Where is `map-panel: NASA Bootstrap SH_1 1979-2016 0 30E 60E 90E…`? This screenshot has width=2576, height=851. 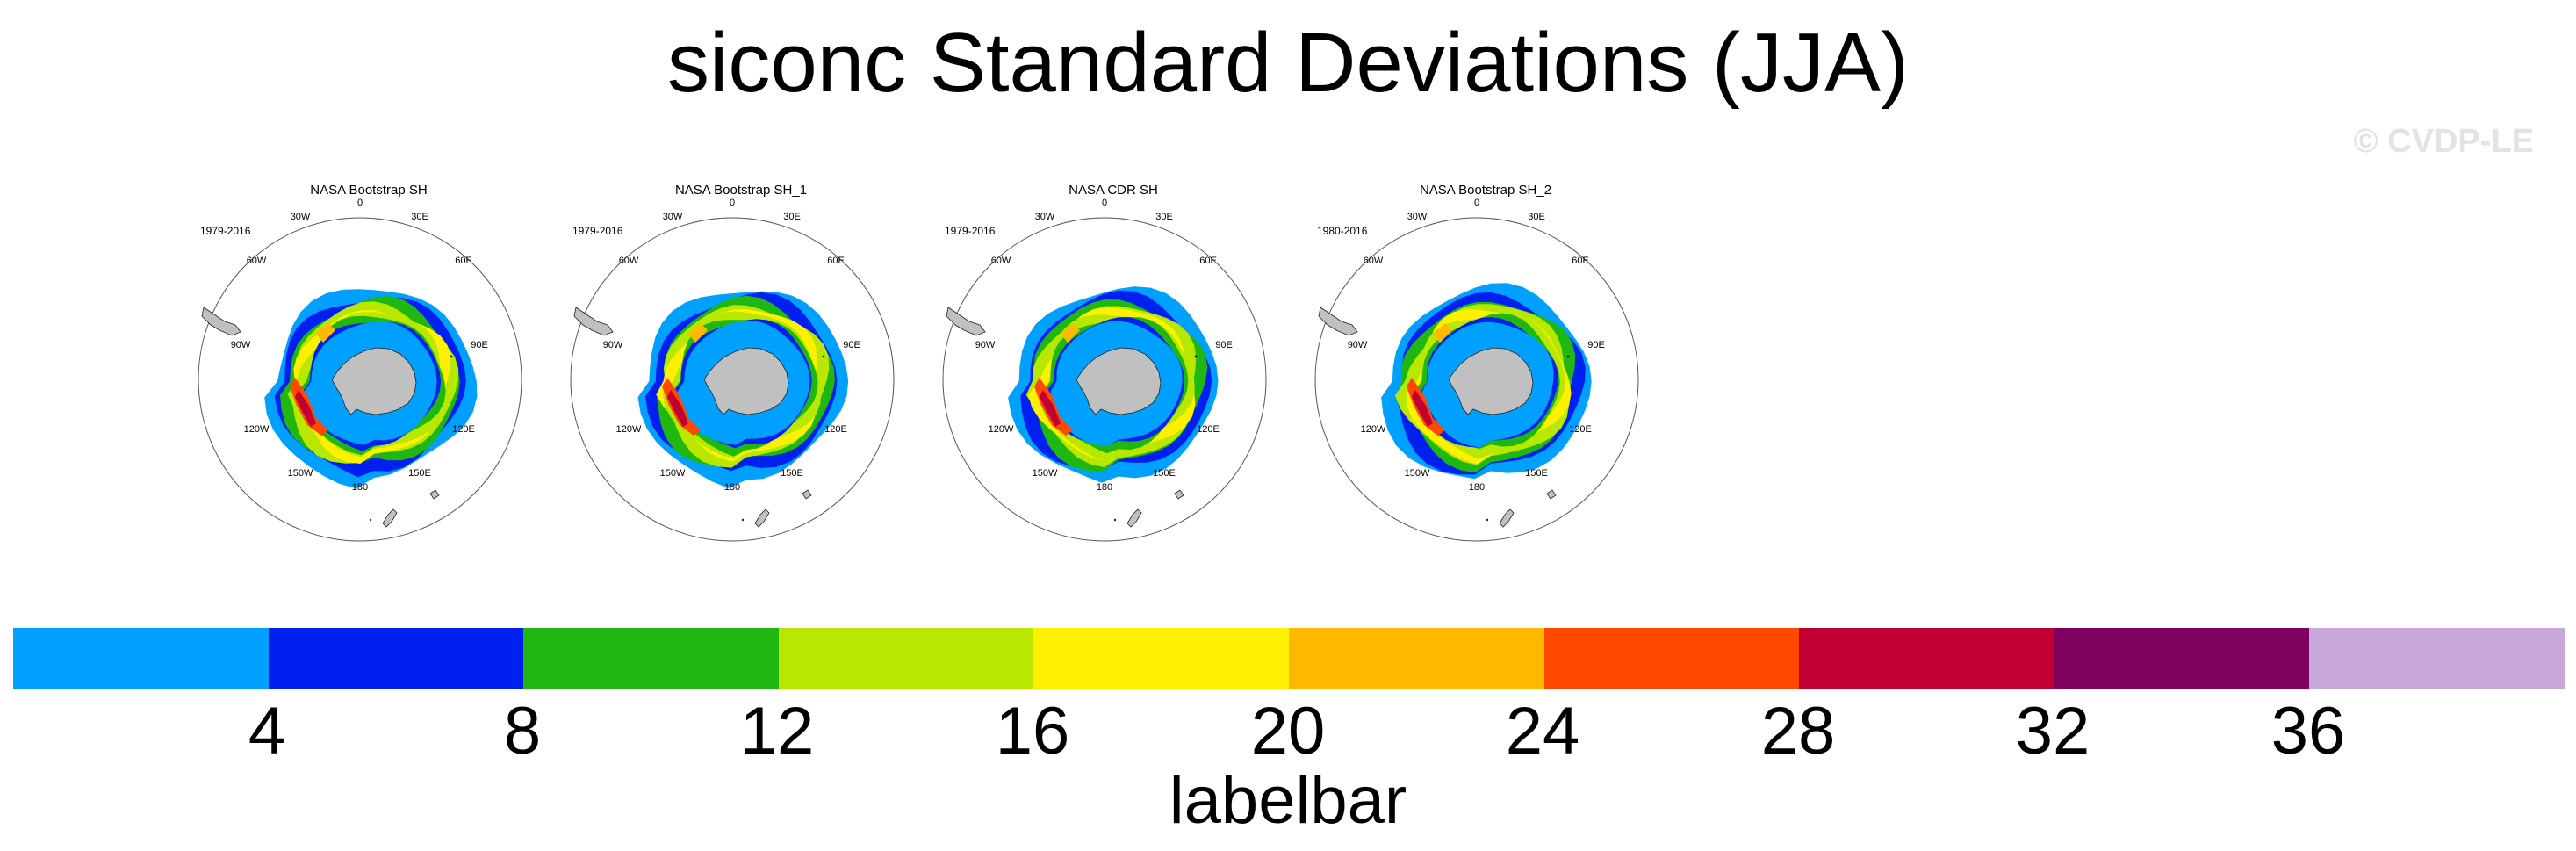
map-panel: NASA Bootstrap SH_1 1979-2016 0 30E 60E 90E… is located at coordinates (741, 369).